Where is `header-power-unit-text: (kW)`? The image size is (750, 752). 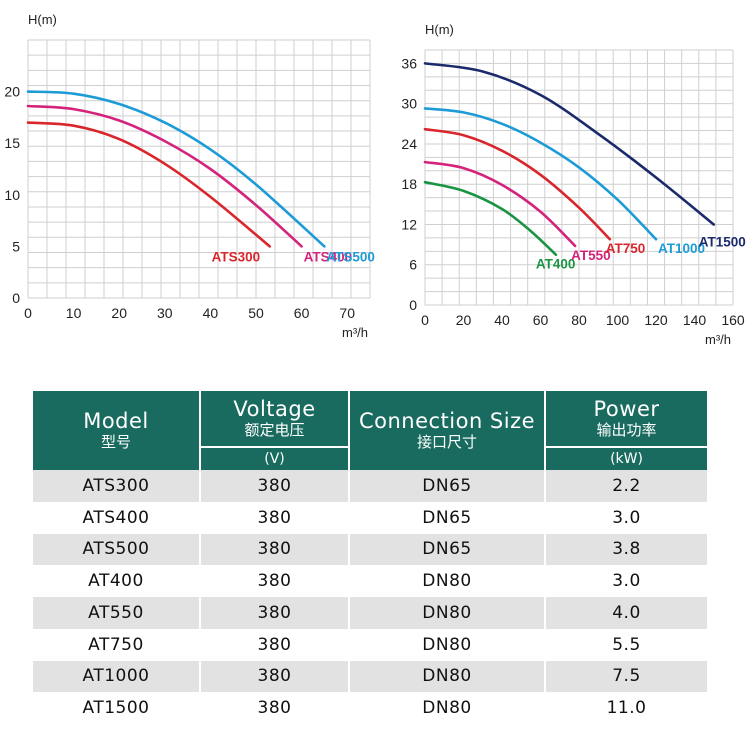
header-power-unit-text: (kW) is located at coordinates (626, 459).